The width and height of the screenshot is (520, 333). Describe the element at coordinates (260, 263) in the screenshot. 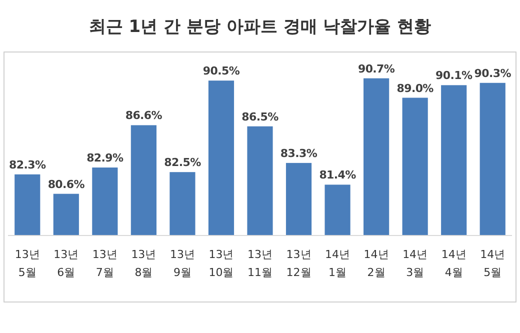

I see `x-tick-label: 13년 11월` at that location.